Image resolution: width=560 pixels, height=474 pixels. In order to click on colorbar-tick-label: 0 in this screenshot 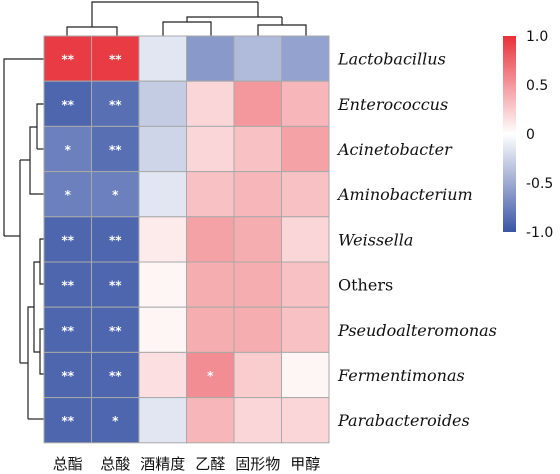, I will do `click(530, 135)`.